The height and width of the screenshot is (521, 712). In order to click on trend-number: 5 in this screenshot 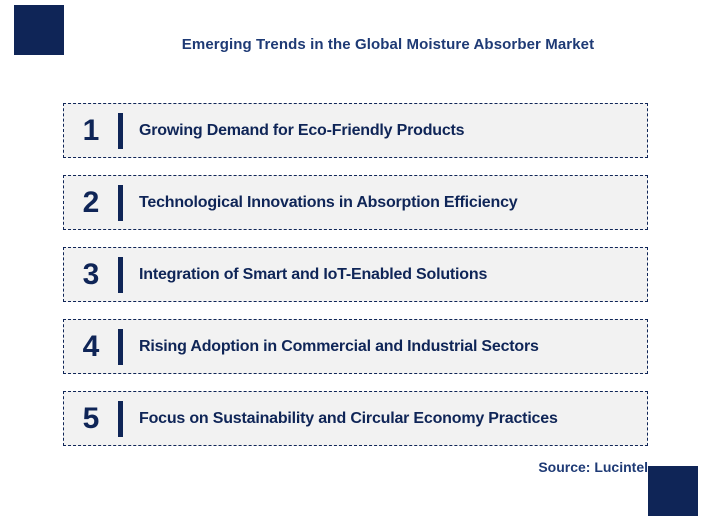, I will do `click(91, 418)`.